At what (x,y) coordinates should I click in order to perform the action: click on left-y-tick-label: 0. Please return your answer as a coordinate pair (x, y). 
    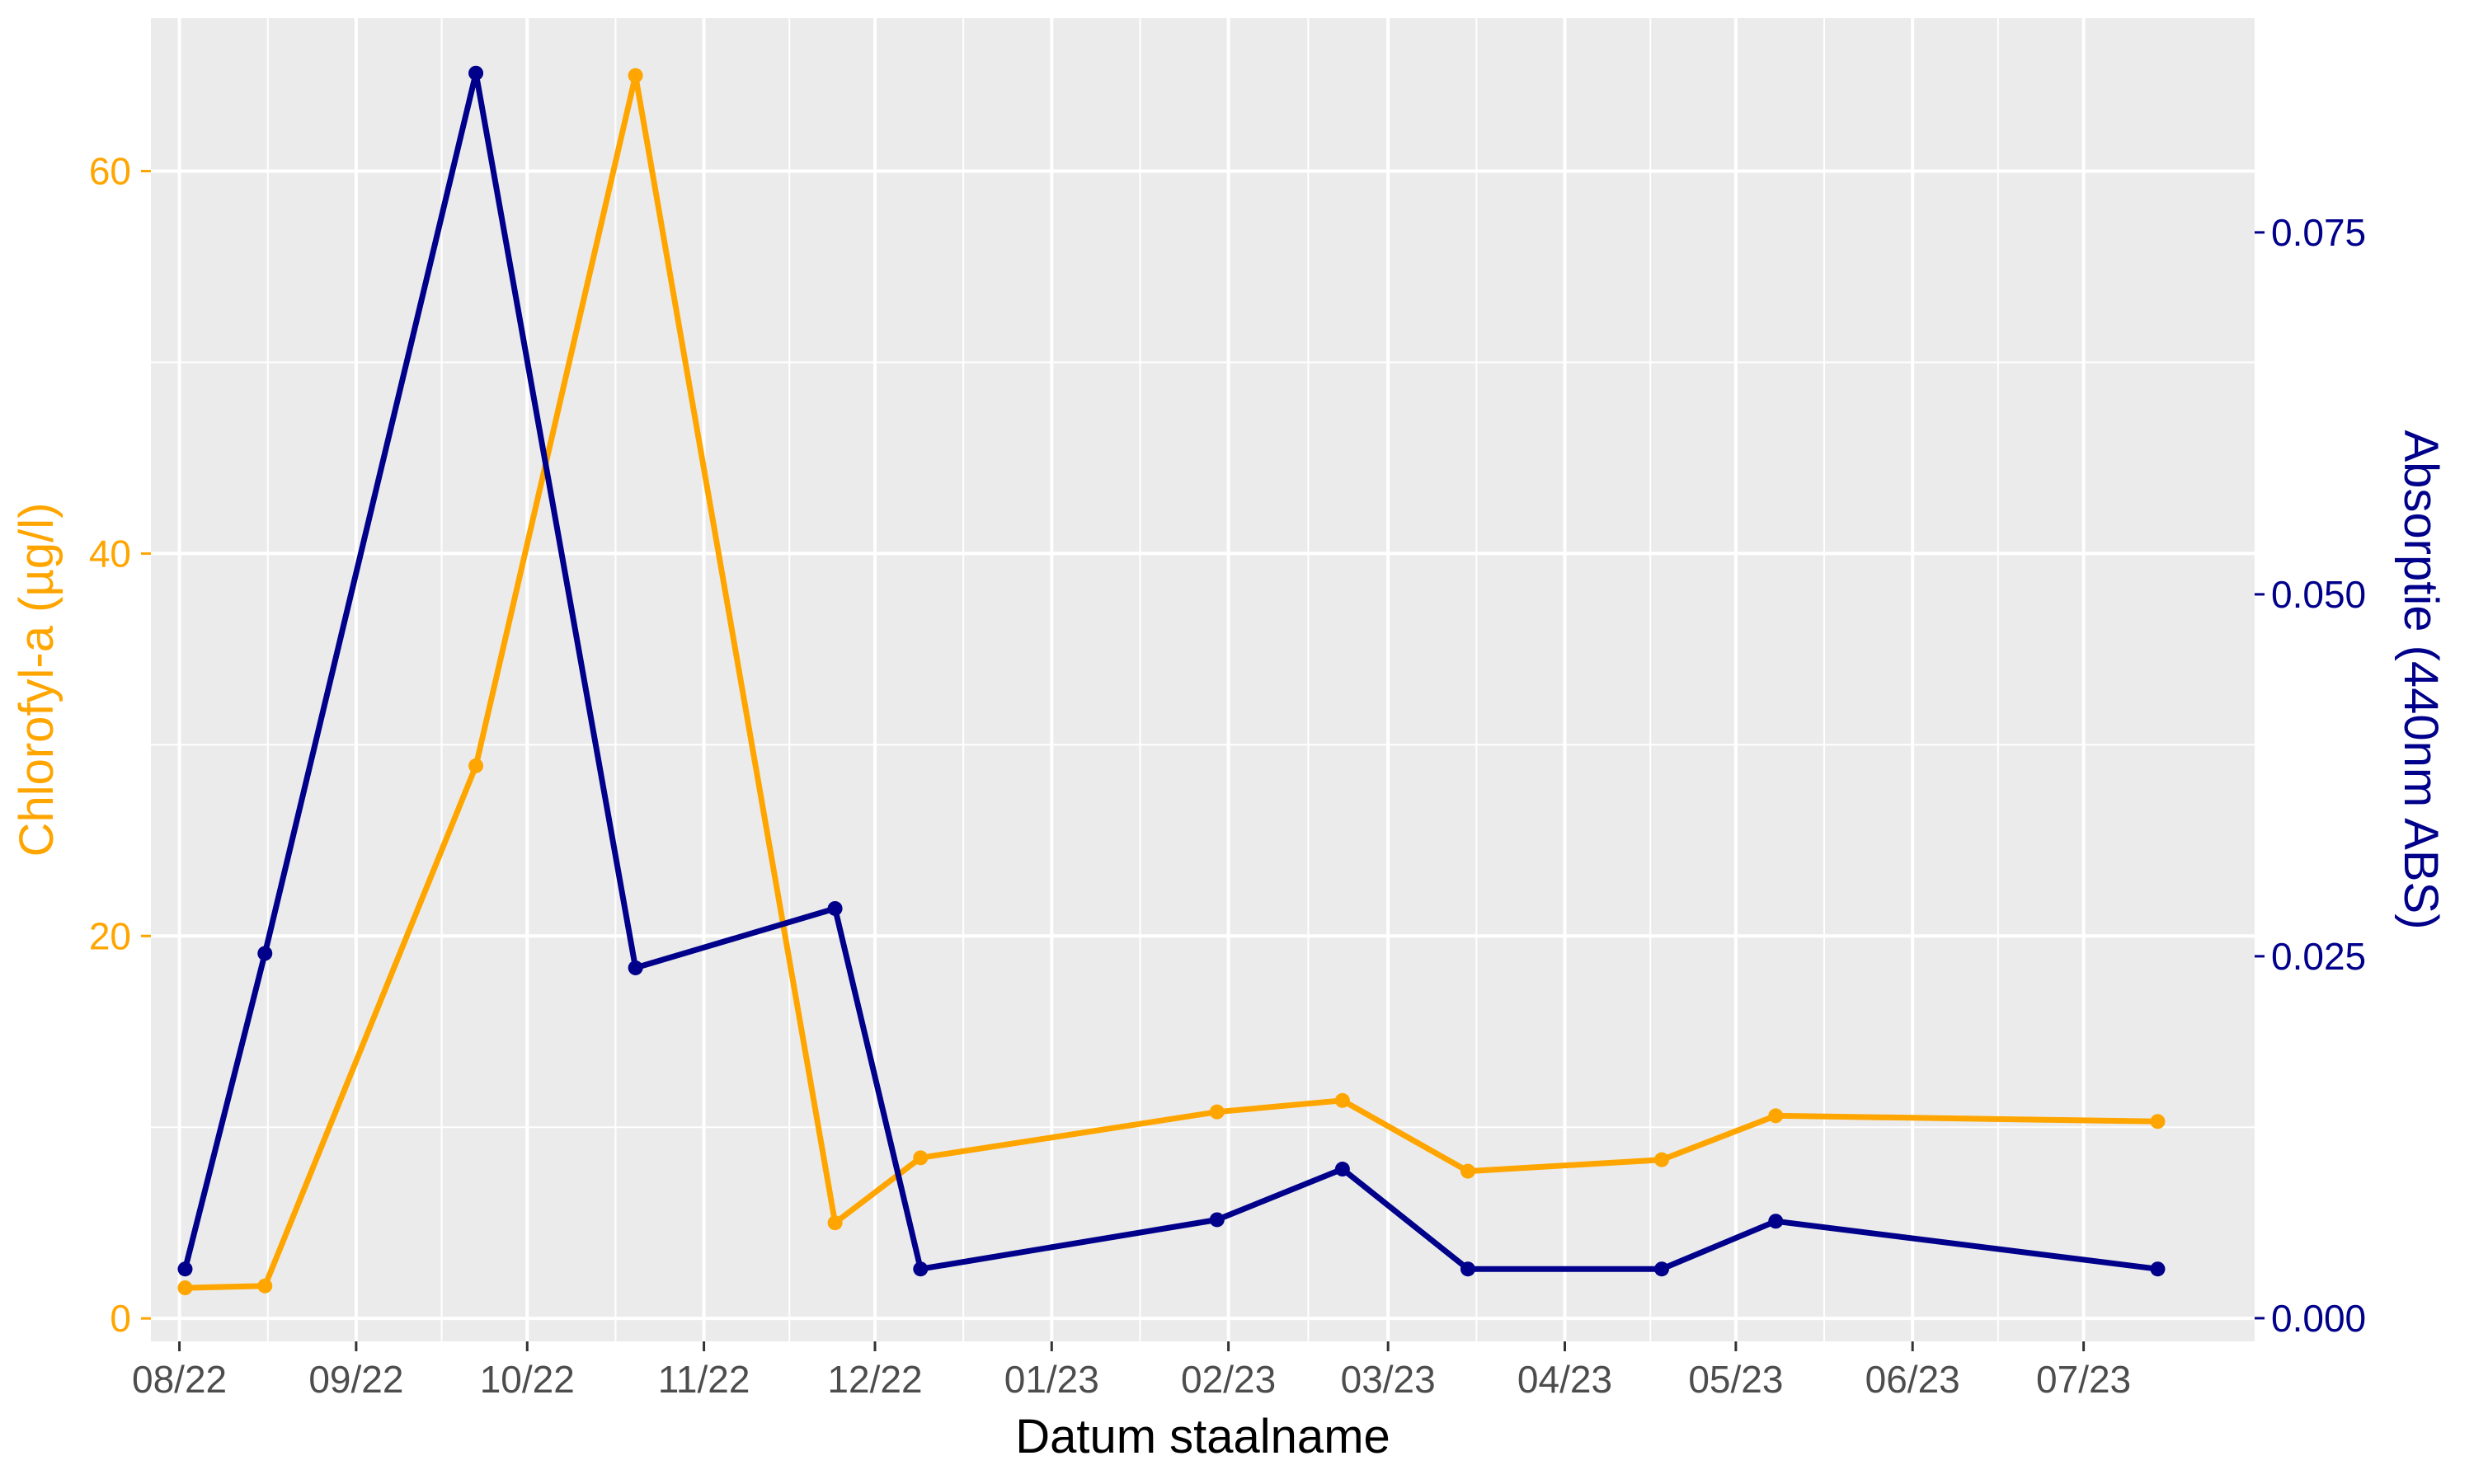
    Looking at the image, I should click on (120, 1318).